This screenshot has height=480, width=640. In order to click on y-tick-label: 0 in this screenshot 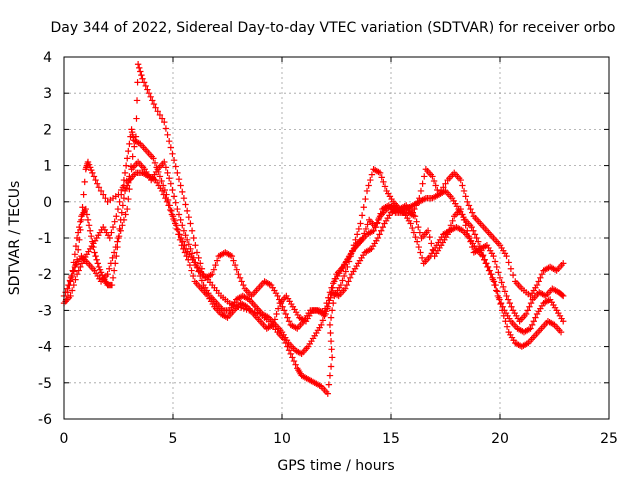, I will do `click(47, 203)`.